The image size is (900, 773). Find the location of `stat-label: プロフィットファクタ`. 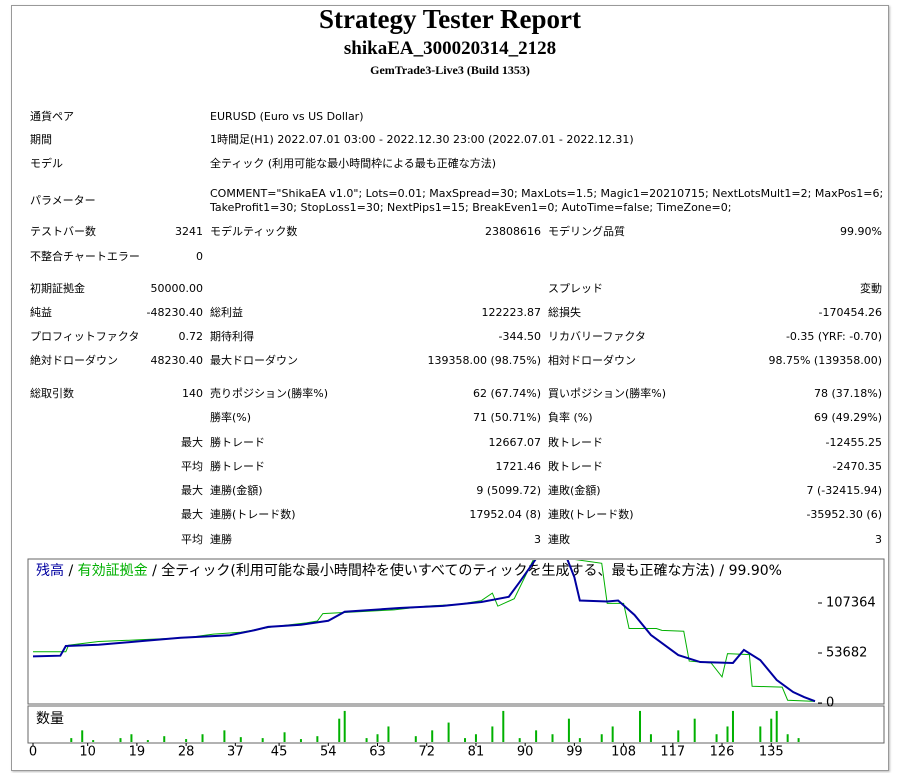

stat-label: プロフィットファクタ is located at coordinates (85, 336).